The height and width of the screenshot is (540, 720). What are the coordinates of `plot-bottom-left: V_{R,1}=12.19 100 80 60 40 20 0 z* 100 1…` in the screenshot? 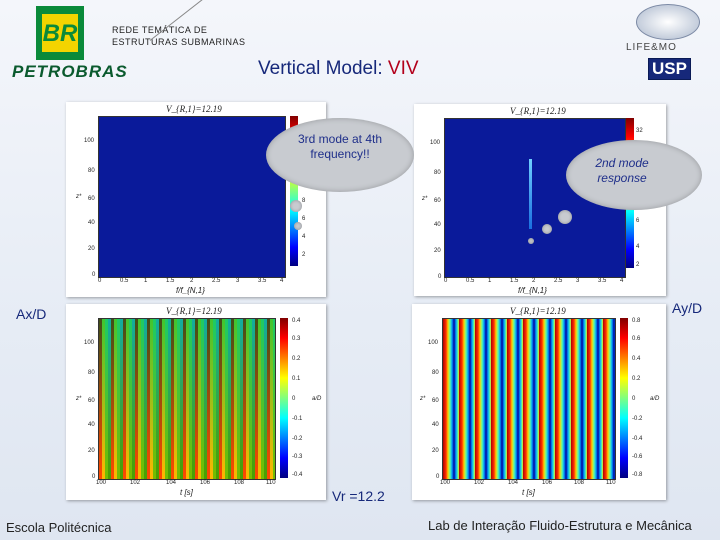 It's located at (196, 402).